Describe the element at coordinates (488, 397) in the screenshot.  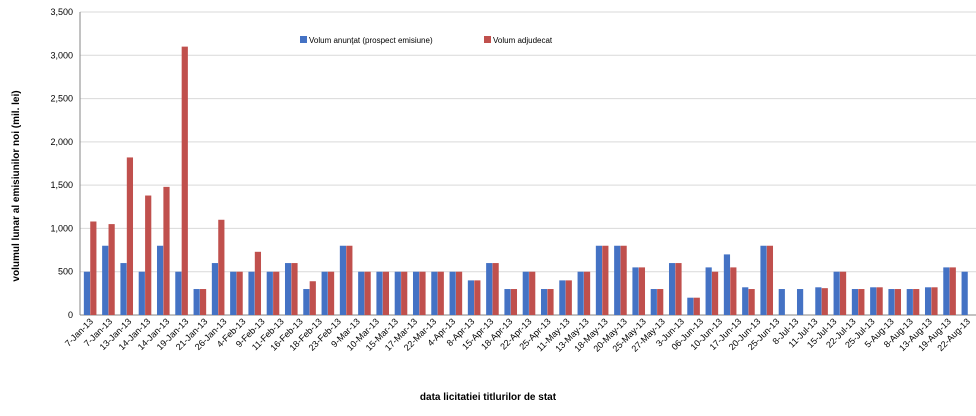
I see `x-axis-title: data licitatiei titlurilor de stat` at that location.